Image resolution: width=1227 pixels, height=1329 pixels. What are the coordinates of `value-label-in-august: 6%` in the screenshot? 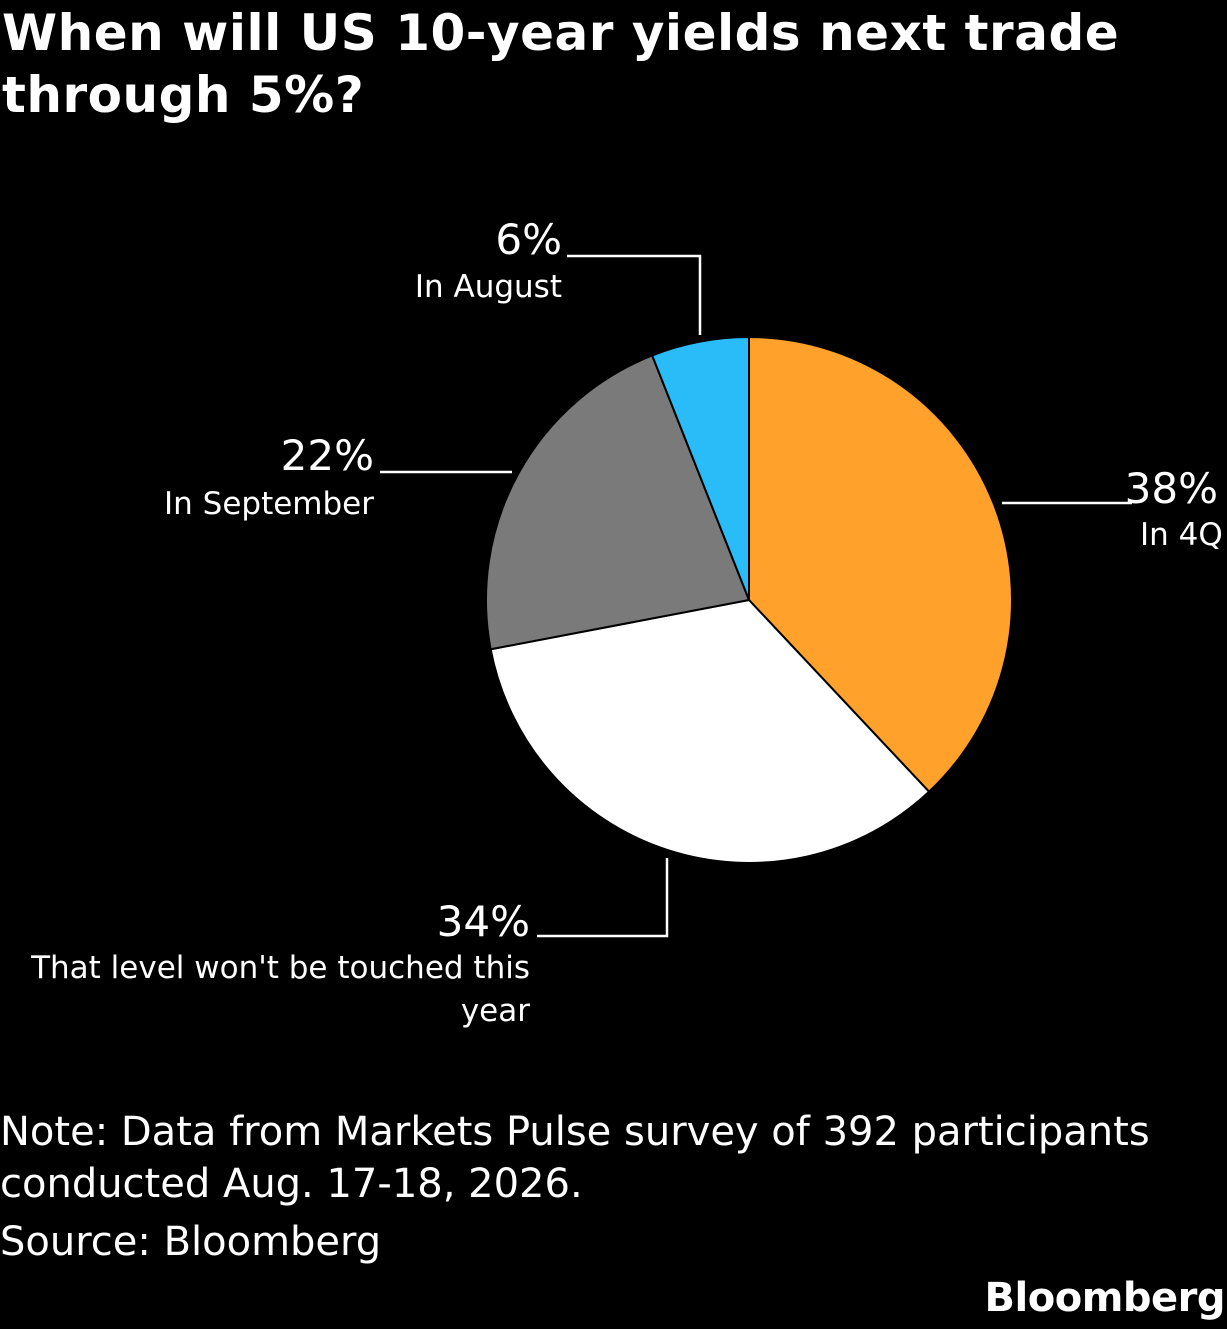 It's located at (528, 239).